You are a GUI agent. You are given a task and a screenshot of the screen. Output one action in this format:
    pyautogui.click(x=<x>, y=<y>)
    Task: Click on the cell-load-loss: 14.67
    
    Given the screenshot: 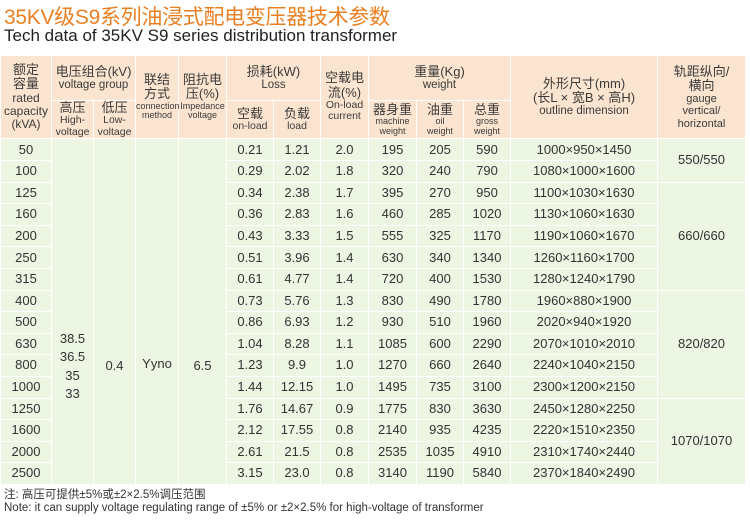 What is the action you would take?
    pyautogui.click(x=297, y=409)
    